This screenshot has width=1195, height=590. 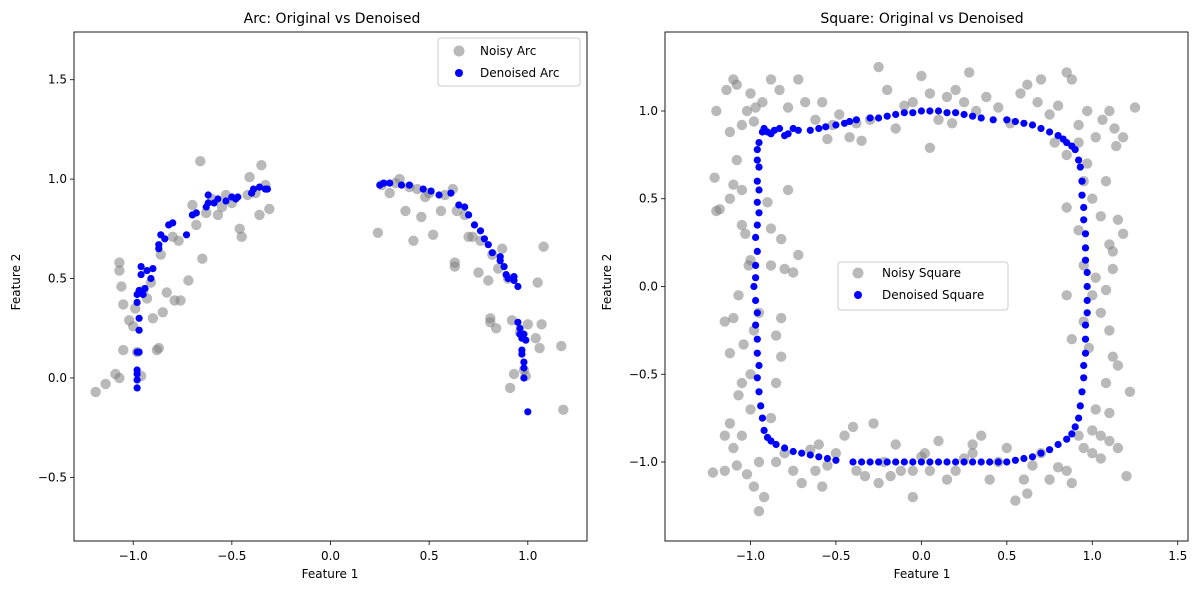 What do you see at coordinates (643, 374) in the screenshot?
I see `square-ytick-label: −0.5` at bounding box center [643, 374].